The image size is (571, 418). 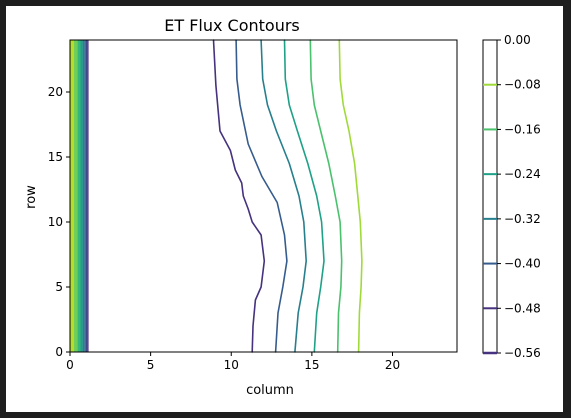 What do you see at coordinates (232, 25) in the screenshot?
I see `chart-title: ET Flux Contours` at bounding box center [232, 25].